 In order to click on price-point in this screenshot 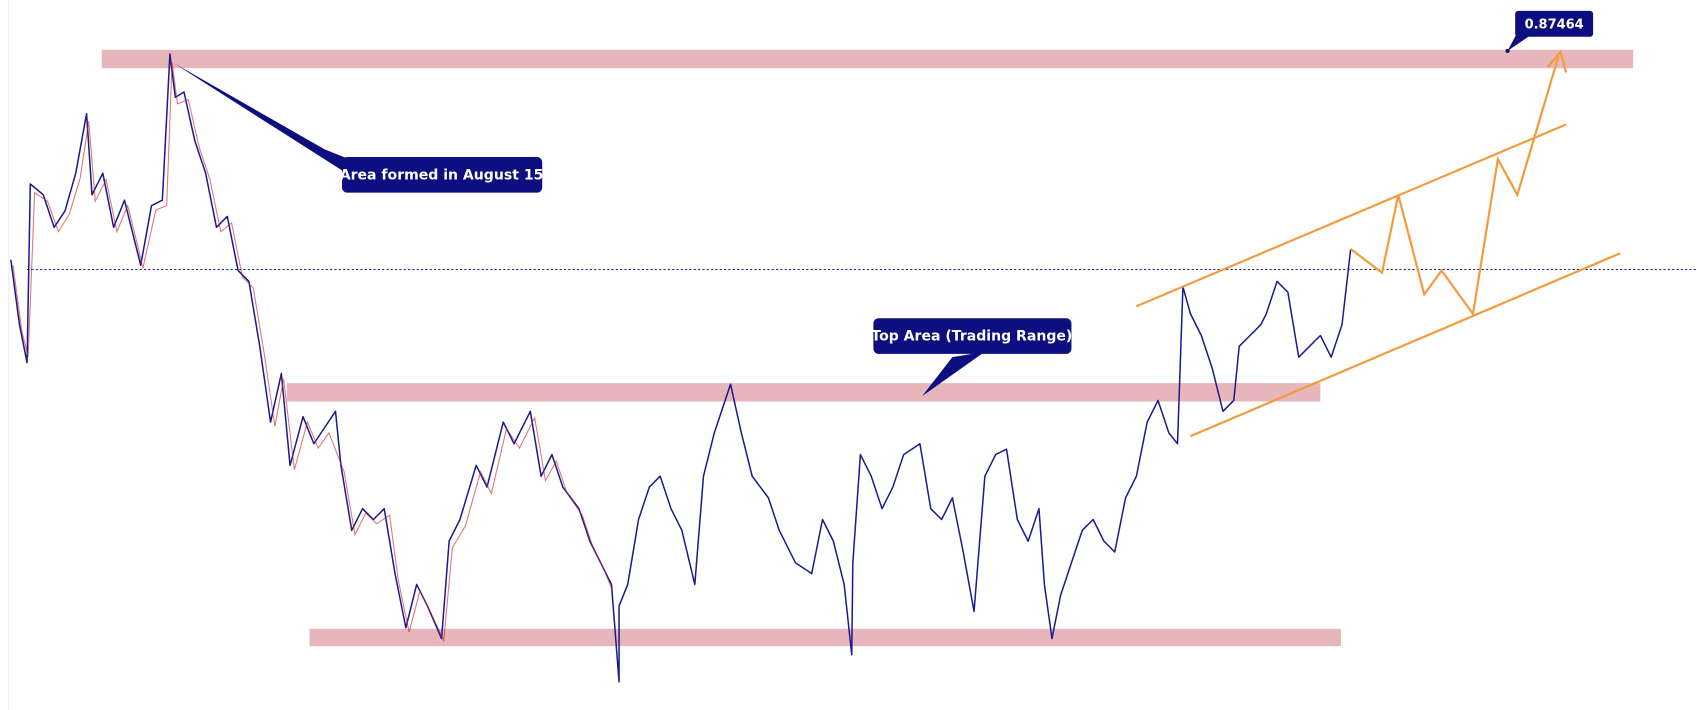, I will do `click(1507, 51)`.